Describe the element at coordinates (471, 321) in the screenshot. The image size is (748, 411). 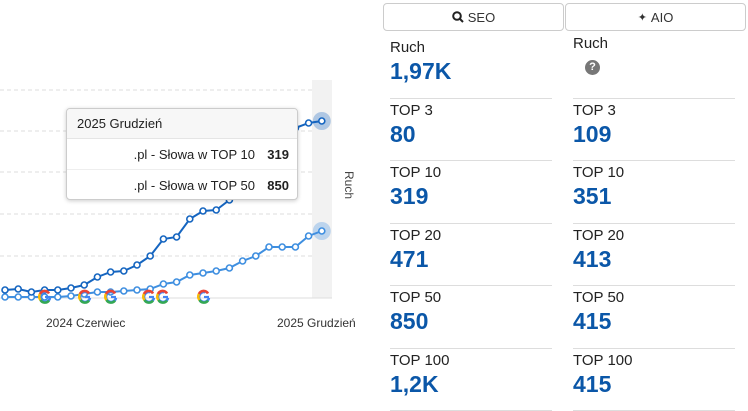
I see `metric-value: 850` at that location.